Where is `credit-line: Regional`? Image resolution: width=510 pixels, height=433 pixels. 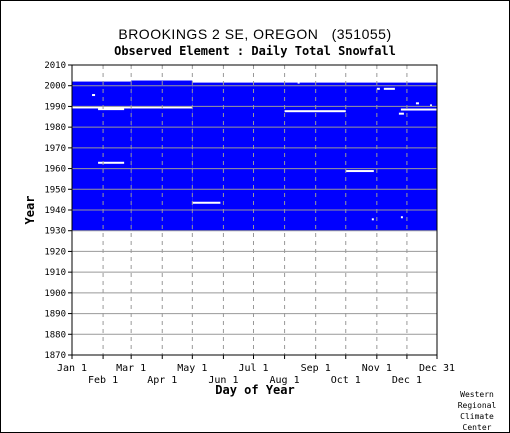 credit-line: Regional is located at coordinates (477, 405).